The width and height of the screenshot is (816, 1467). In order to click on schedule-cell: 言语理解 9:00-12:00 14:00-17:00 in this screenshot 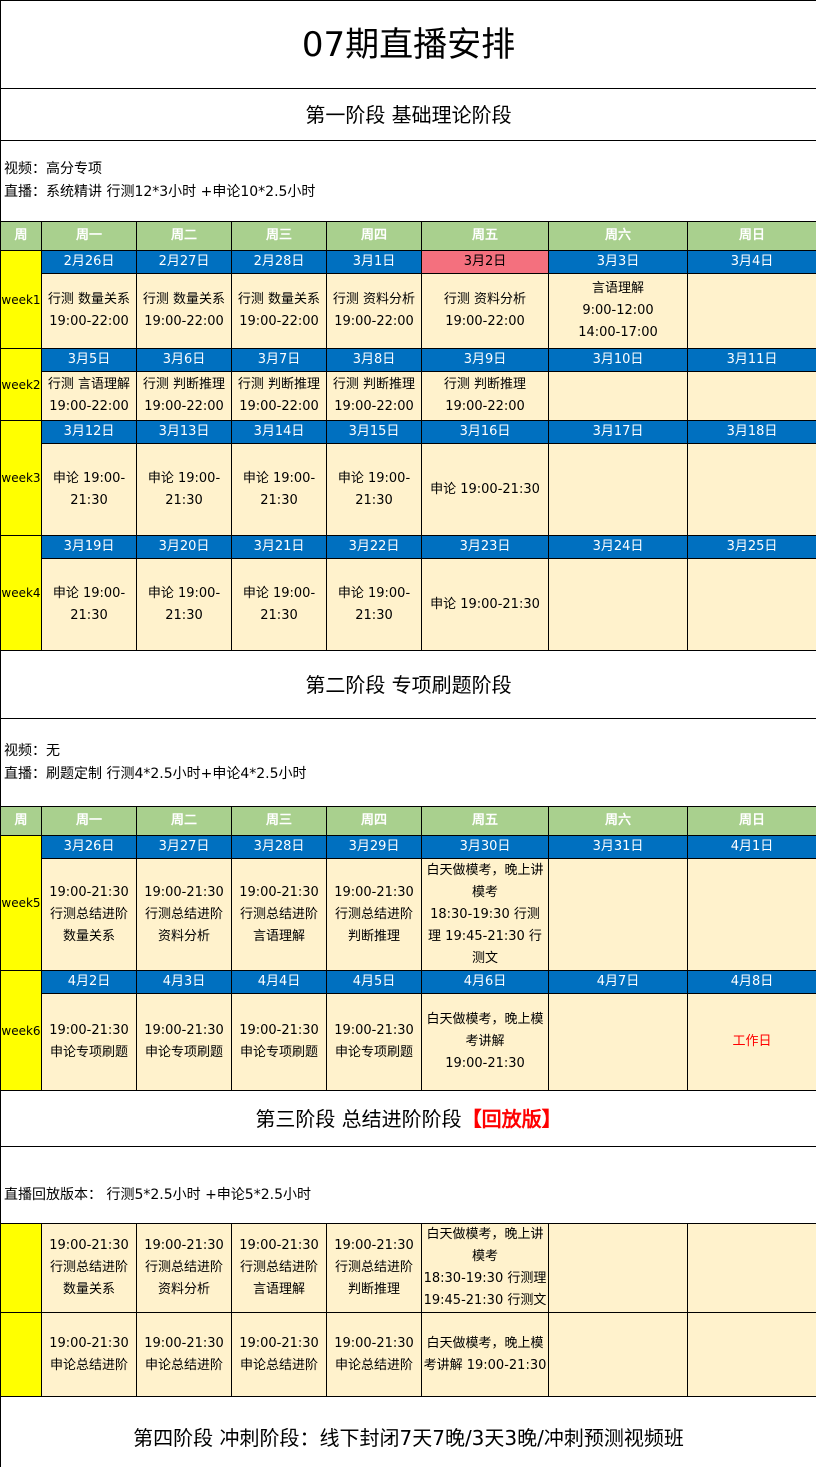, I will do `click(618, 311)`.